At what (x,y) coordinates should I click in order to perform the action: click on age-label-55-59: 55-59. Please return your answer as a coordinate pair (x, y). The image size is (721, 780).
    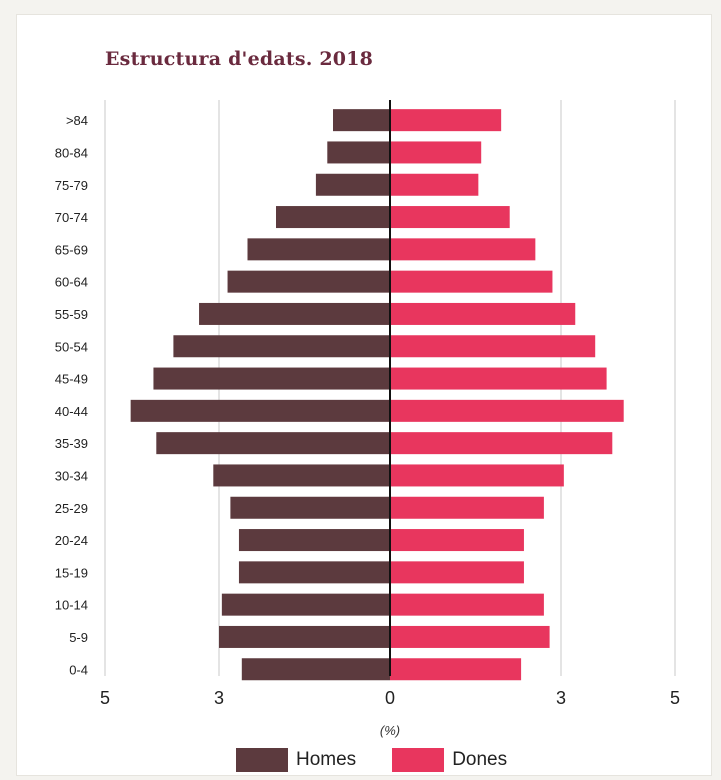
    Looking at the image, I should click on (71, 314).